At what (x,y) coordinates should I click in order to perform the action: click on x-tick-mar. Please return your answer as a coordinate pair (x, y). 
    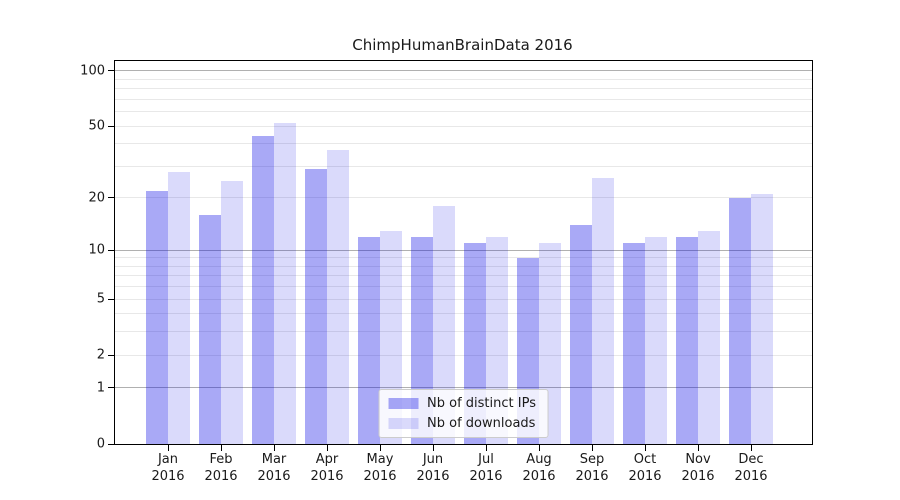
    Looking at the image, I should click on (274, 448).